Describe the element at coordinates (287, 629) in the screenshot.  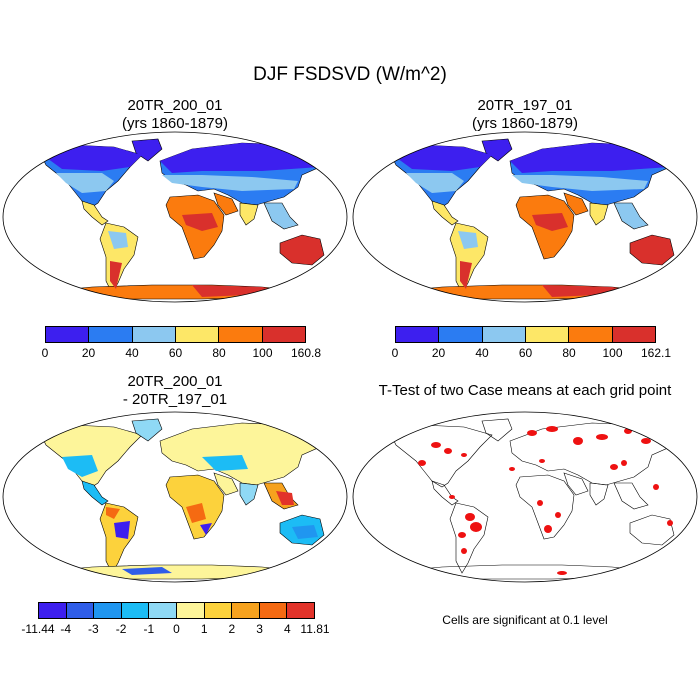
I see `cb3-tick-label: 4` at that location.